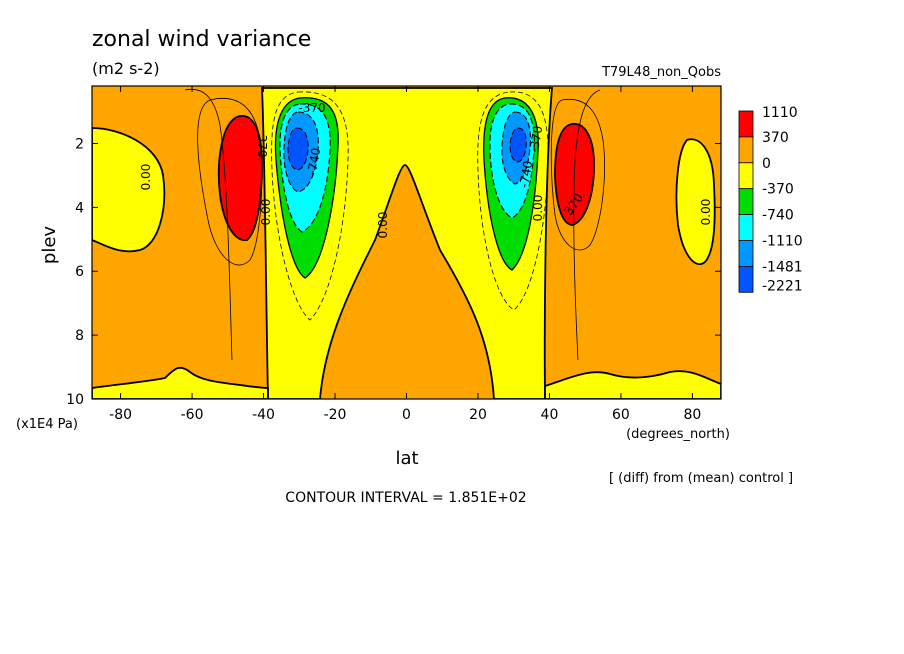 The image size is (904, 654). I want to click on thin-contour-sh-outer, so click(208, 224).